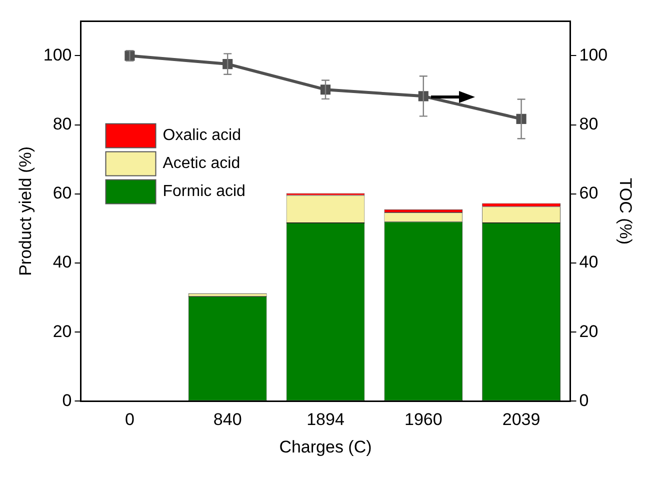 The width and height of the screenshot is (655, 478). What do you see at coordinates (588, 331) in the screenshot?
I see `y2-tick-label: 20` at bounding box center [588, 331].